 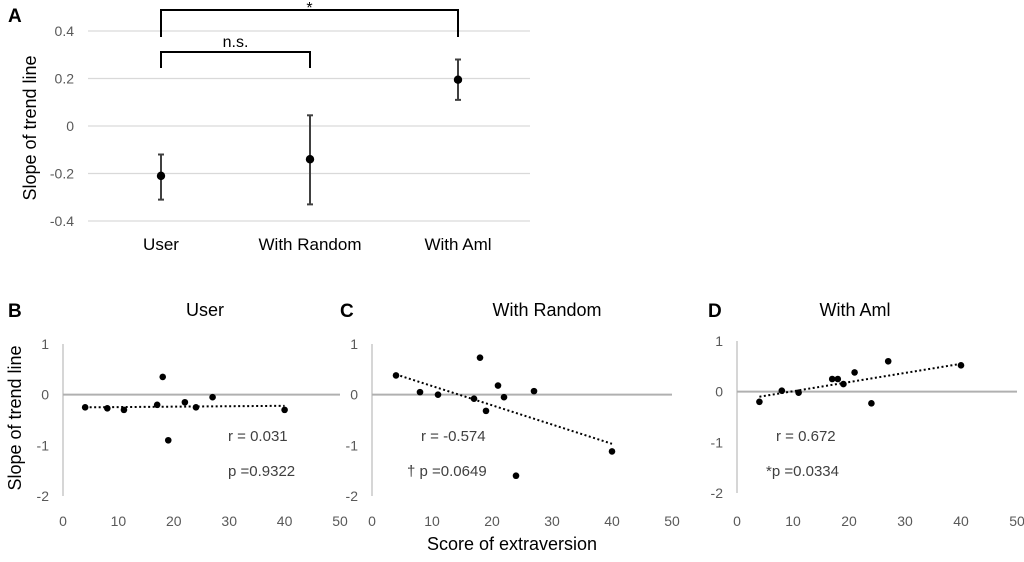 What do you see at coordinates (354, 395) in the screenshot?
I see `panel-c-y-tick-label: 0` at bounding box center [354, 395].